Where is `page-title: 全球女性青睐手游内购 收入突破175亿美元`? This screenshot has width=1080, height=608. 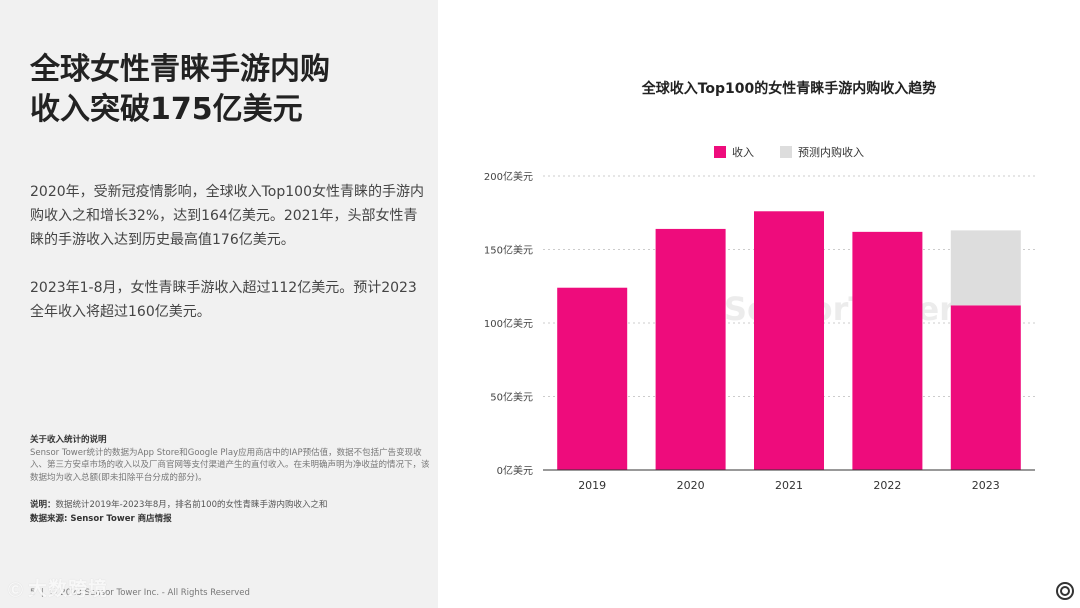
page-title: 全球女性青睐手游内购 收入突破175亿美元 is located at coordinates (180, 90).